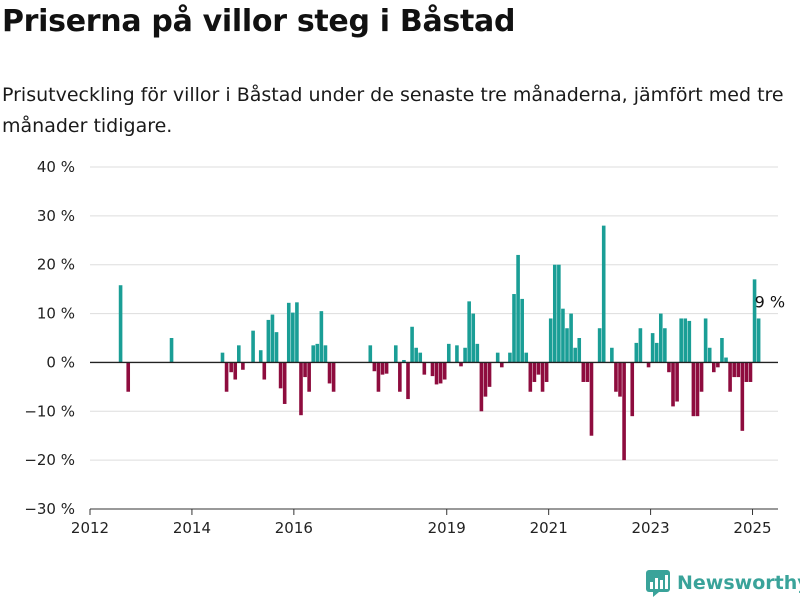  I want to click on y-tick-label: 30 %, so click(56, 216).